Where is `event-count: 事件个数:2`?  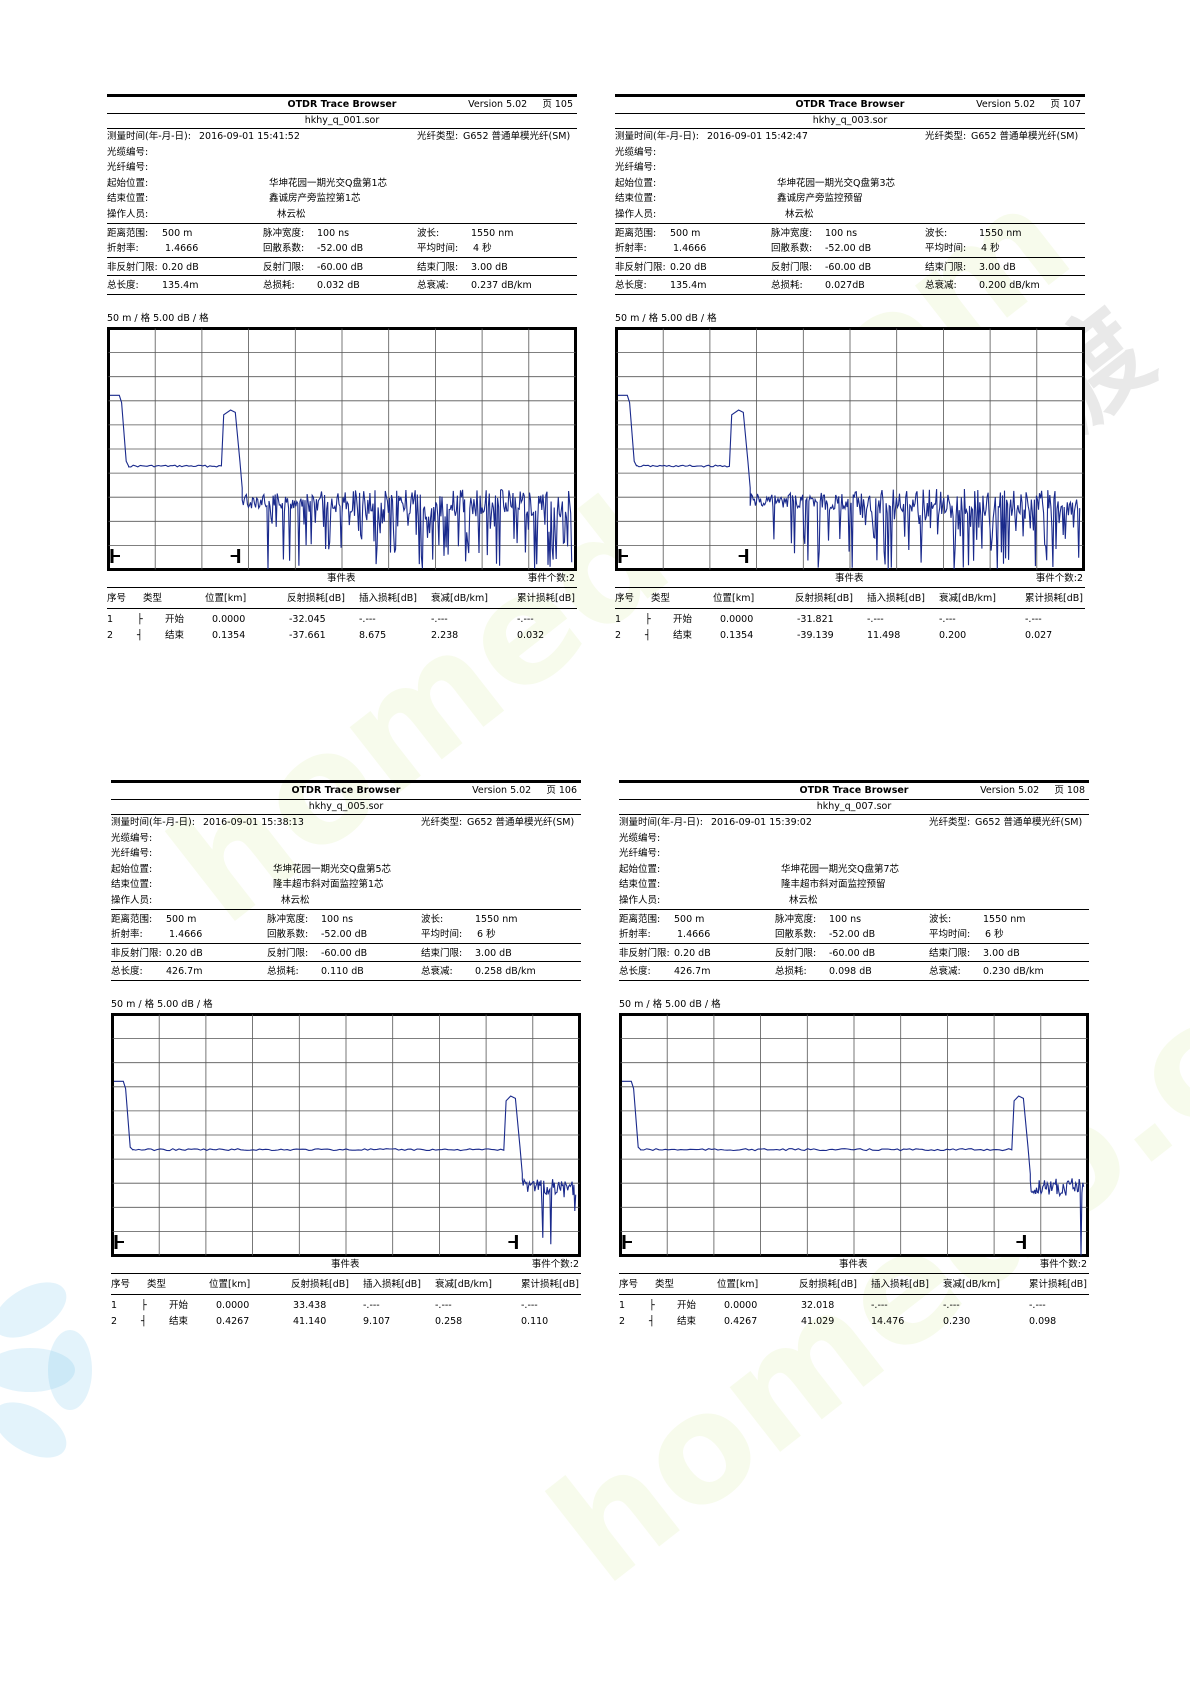
event-count: 事件个数:2 is located at coordinates (551, 579).